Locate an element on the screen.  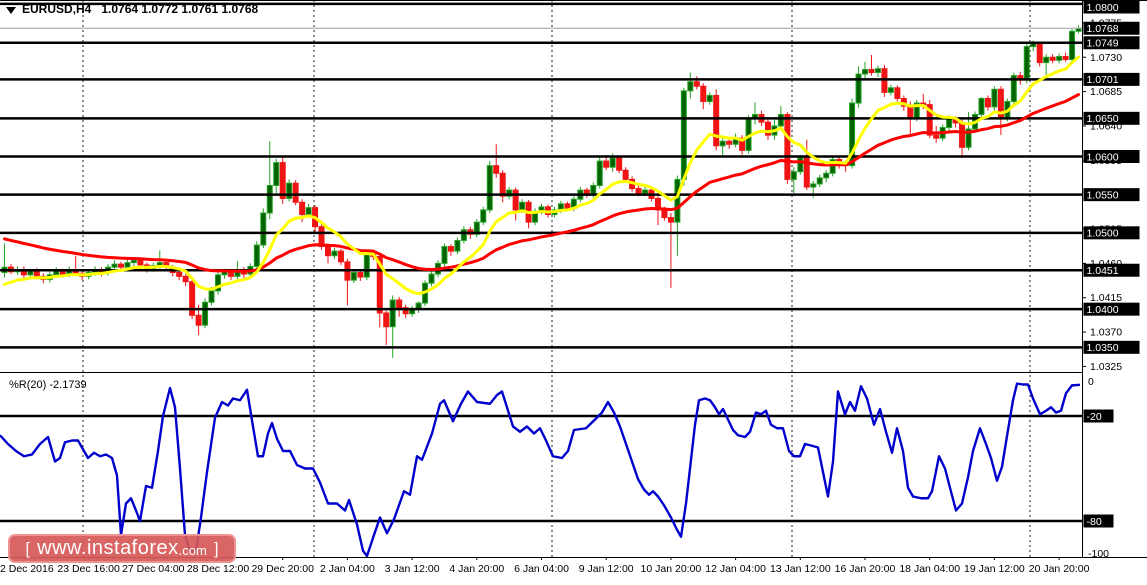
time-axis-label: 16 Jan 20:00 is located at coordinates (865, 569).